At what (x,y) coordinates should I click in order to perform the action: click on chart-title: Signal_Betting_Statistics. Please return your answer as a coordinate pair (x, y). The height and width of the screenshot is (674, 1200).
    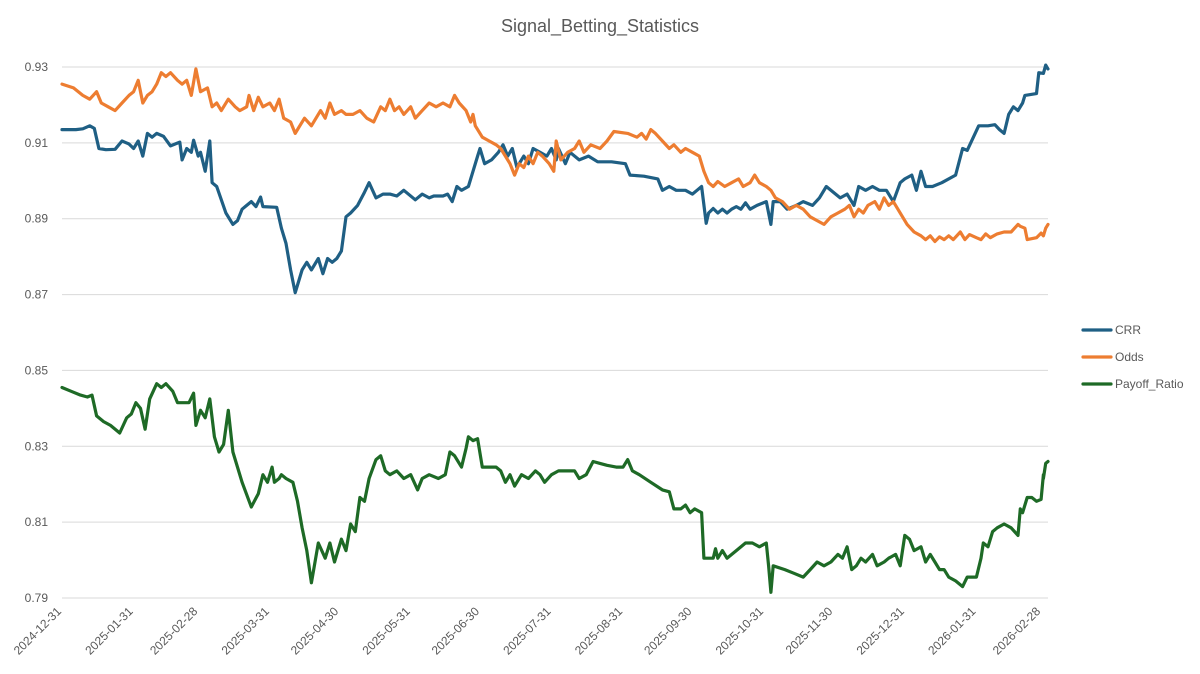
    Looking at the image, I should click on (600, 26).